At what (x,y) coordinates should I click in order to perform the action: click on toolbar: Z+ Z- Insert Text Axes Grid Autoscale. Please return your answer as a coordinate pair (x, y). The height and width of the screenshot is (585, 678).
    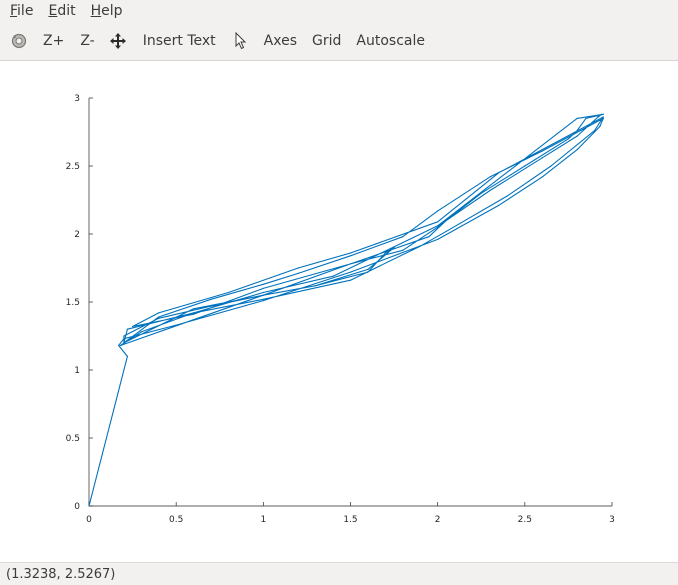
    Looking at the image, I should click on (339, 41).